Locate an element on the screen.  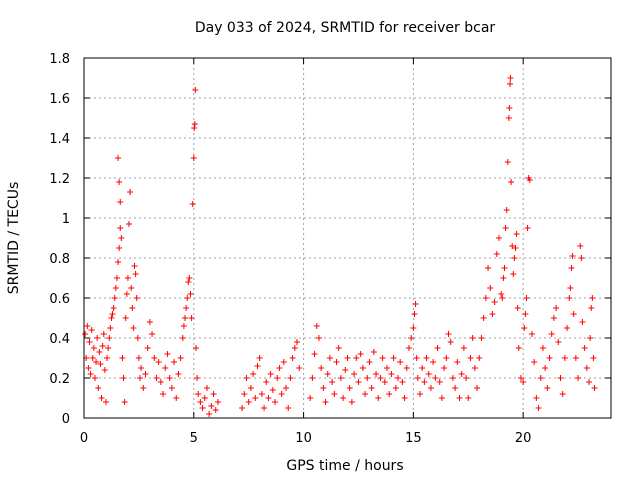
y-tick-label: 1.2 is located at coordinates (59, 179).